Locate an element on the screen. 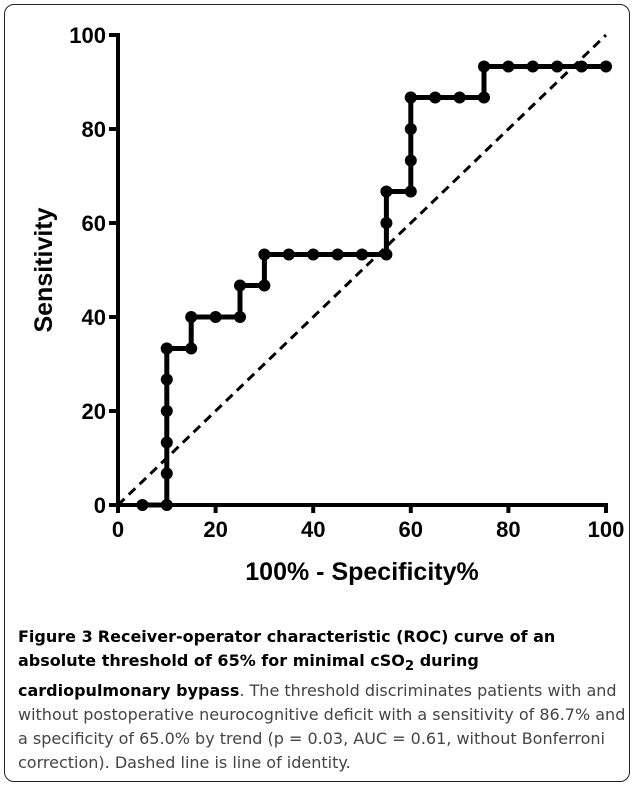  y-tick-label: 60 is located at coordinates (94, 223).